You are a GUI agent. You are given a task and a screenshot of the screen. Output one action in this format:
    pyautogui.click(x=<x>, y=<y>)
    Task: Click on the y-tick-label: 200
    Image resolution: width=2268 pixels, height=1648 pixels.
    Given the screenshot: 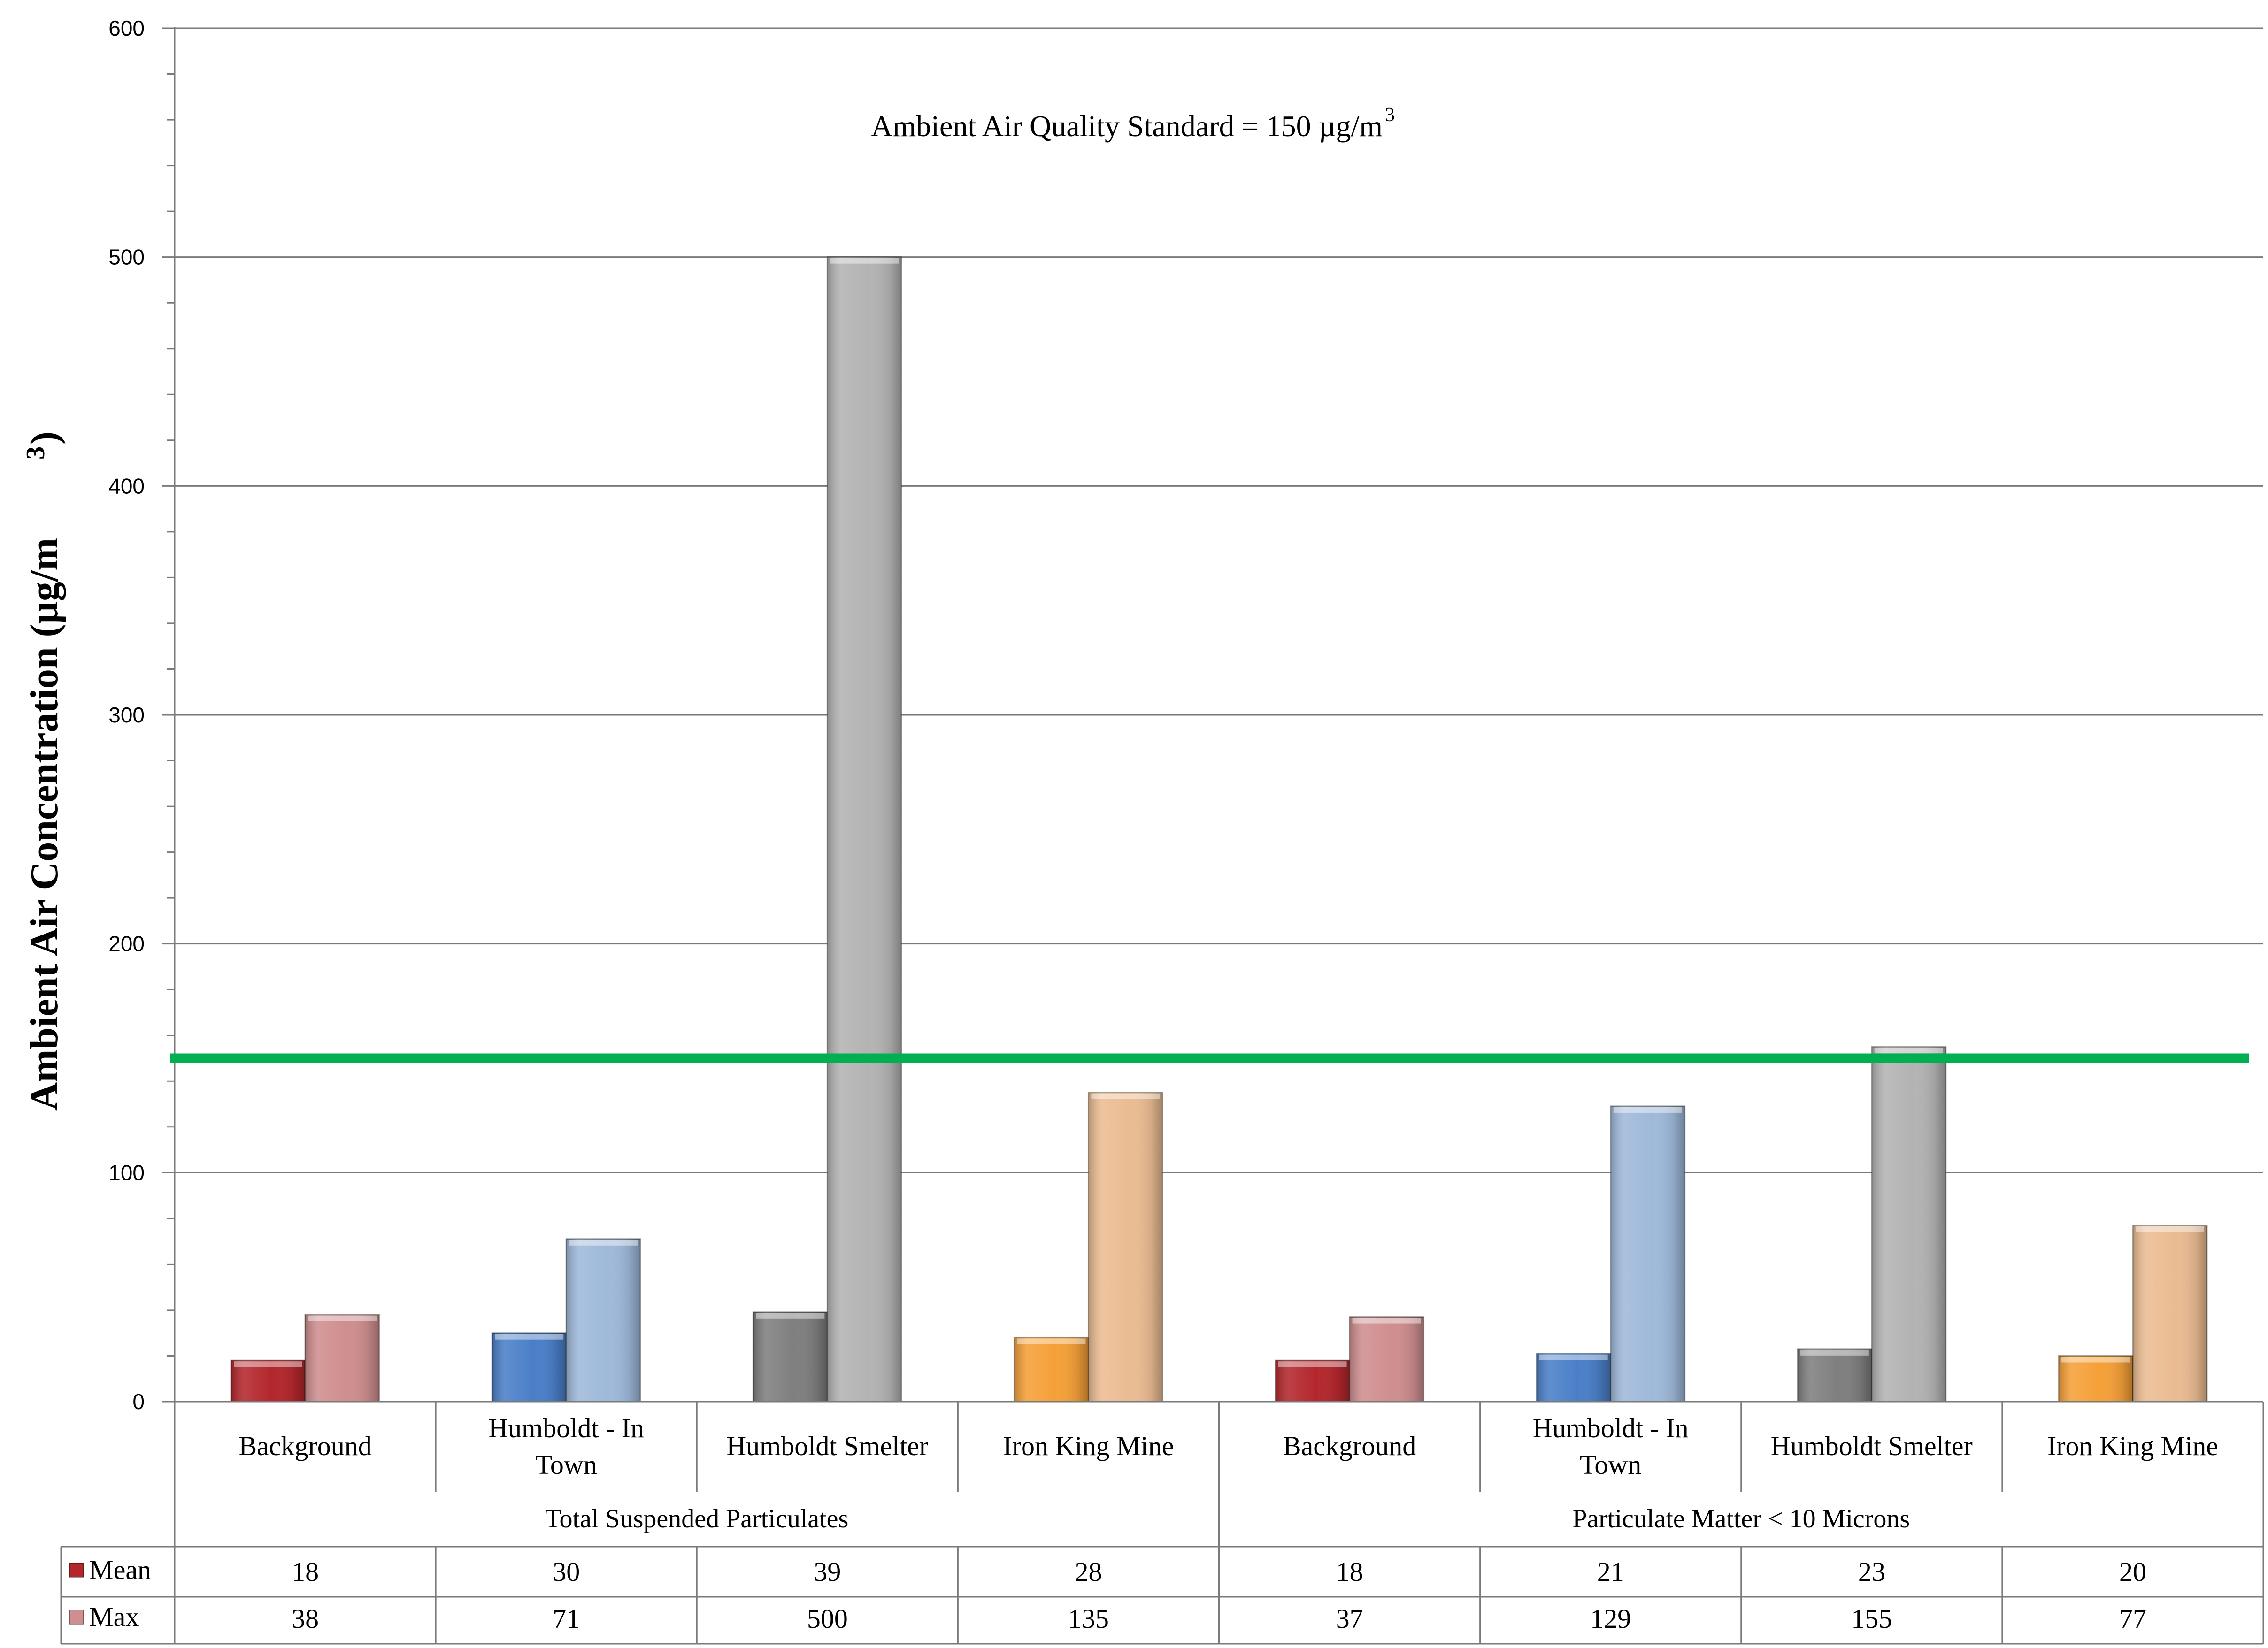 What is the action you would take?
    pyautogui.click(x=126, y=944)
    